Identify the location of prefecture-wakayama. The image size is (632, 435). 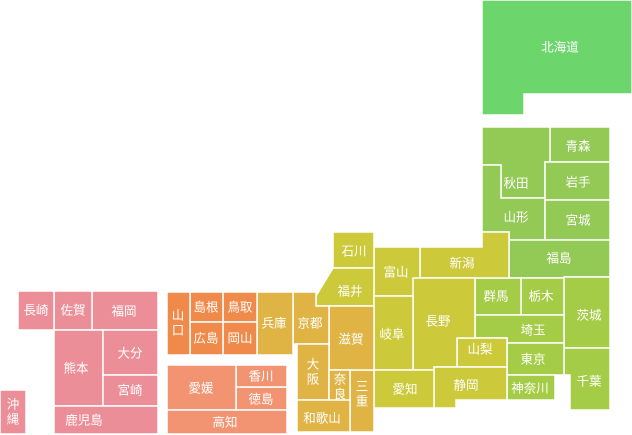
(323, 416).